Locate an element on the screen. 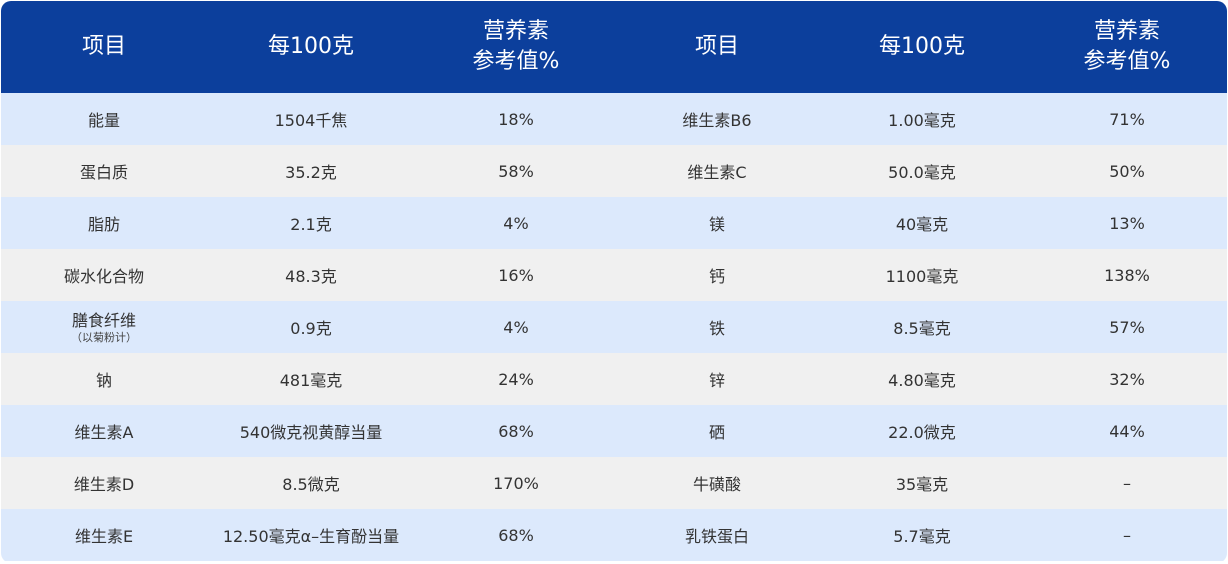 This screenshot has height=564, width=1228. cell-item: 维生素E is located at coordinates (104, 536).